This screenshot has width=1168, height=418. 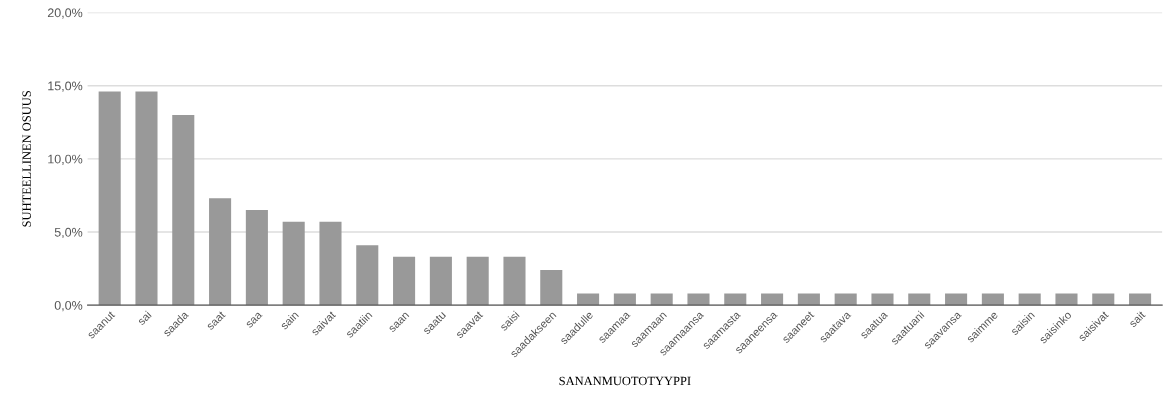 What do you see at coordinates (68, 306) in the screenshot?
I see `y-tick-label: 0,0%` at bounding box center [68, 306].